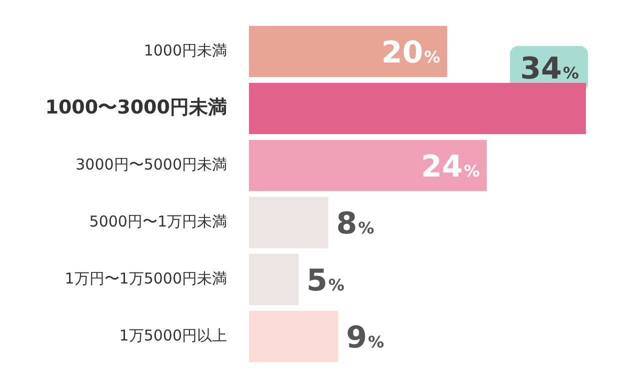  What do you see at coordinates (185, 50) in the screenshot?
I see `y-tick-label: 1000円未満` at bounding box center [185, 50].